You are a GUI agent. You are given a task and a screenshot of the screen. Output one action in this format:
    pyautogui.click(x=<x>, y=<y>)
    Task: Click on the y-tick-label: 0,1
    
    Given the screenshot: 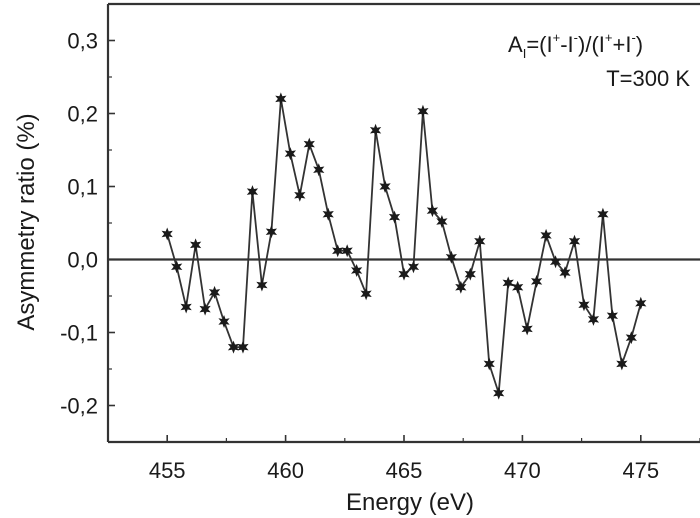 What is the action you would take?
    pyautogui.click(x=82, y=187)
    